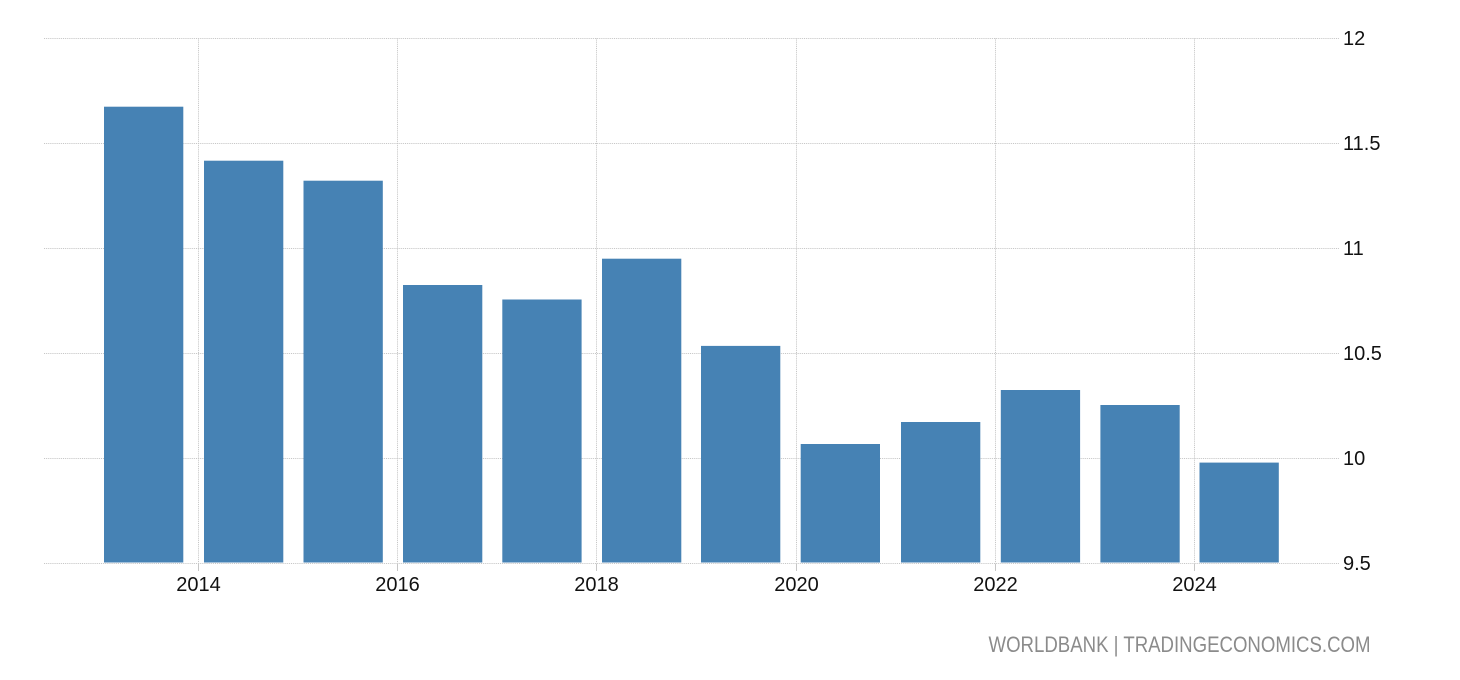 The image size is (1460, 680). Describe the element at coordinates (796, 585) in the screenshot. I see `svg-text: 2020` at that location.